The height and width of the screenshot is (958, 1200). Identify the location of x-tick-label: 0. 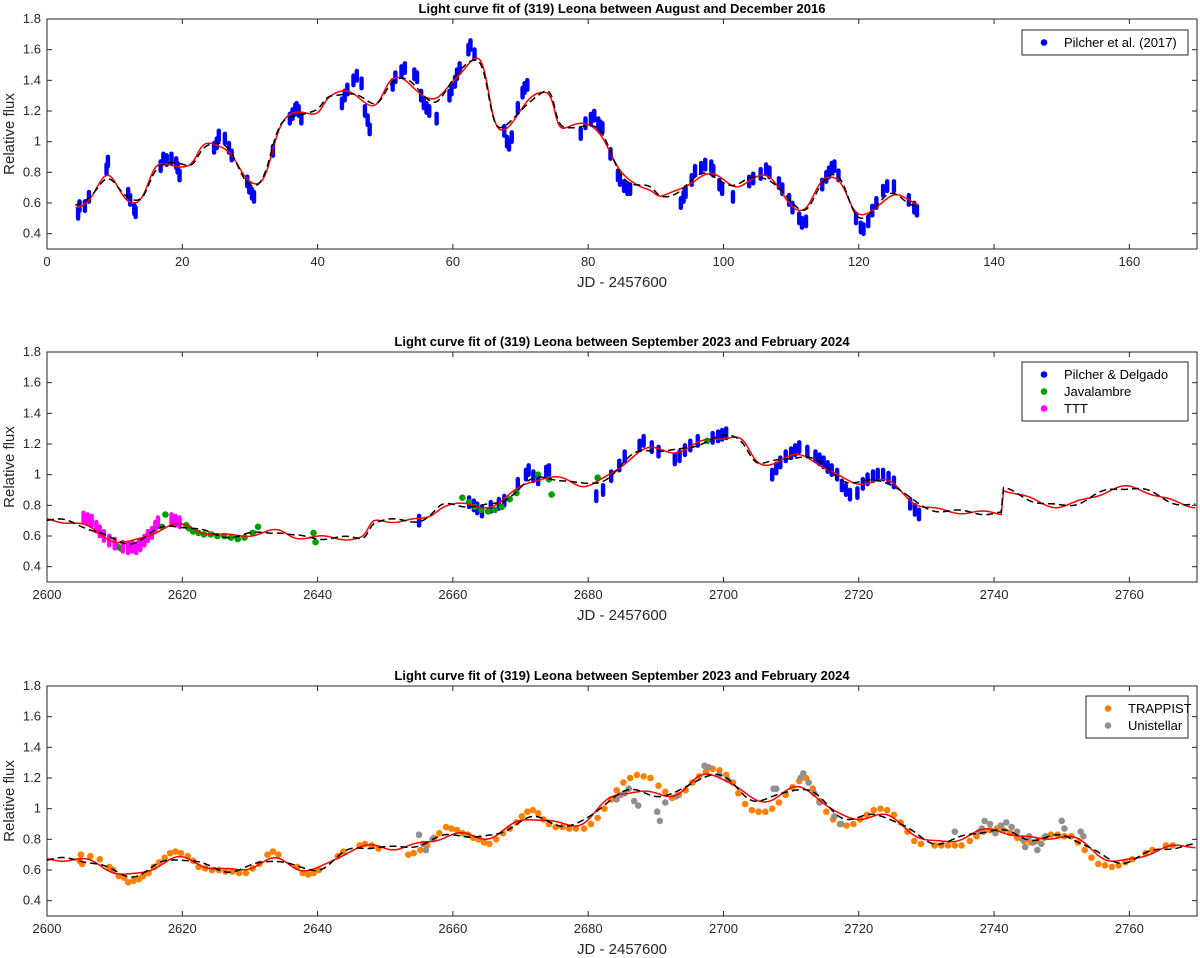
(46, 261).